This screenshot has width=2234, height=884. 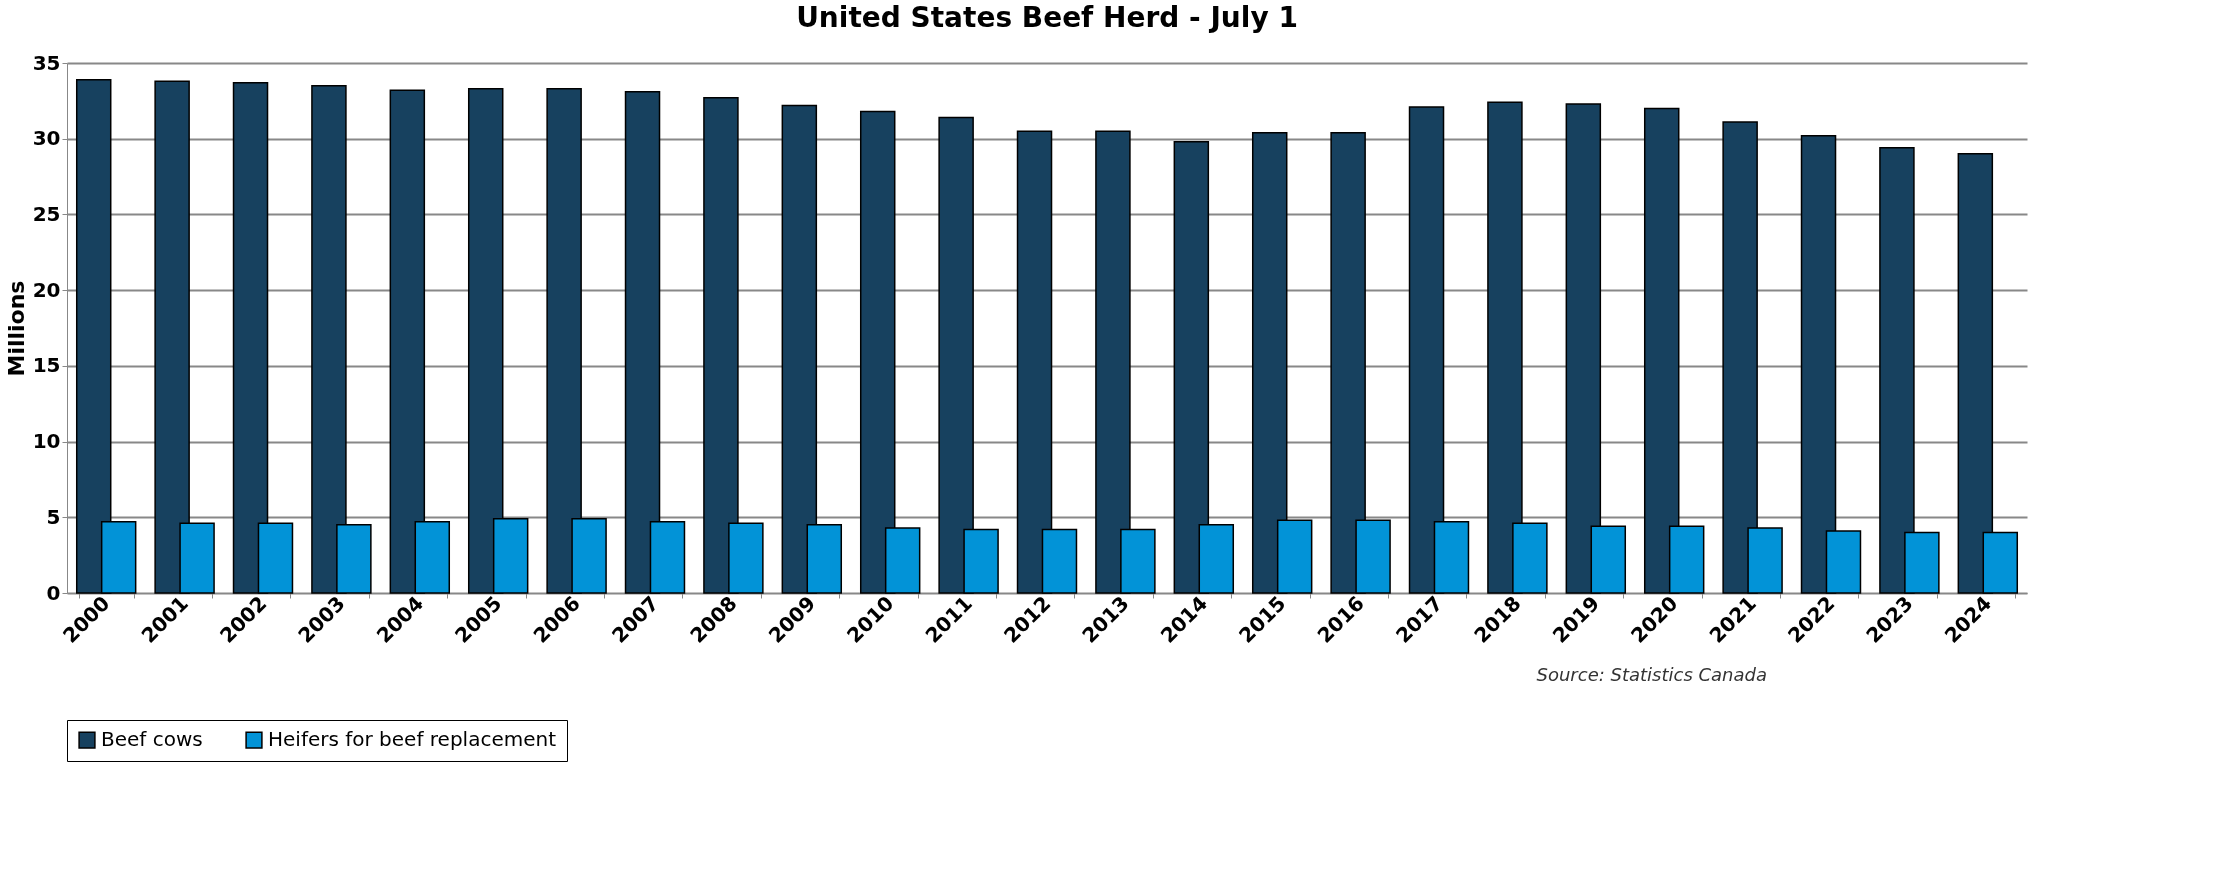 I want to click on y-tick-label: 20, so click(x=46, y=289).